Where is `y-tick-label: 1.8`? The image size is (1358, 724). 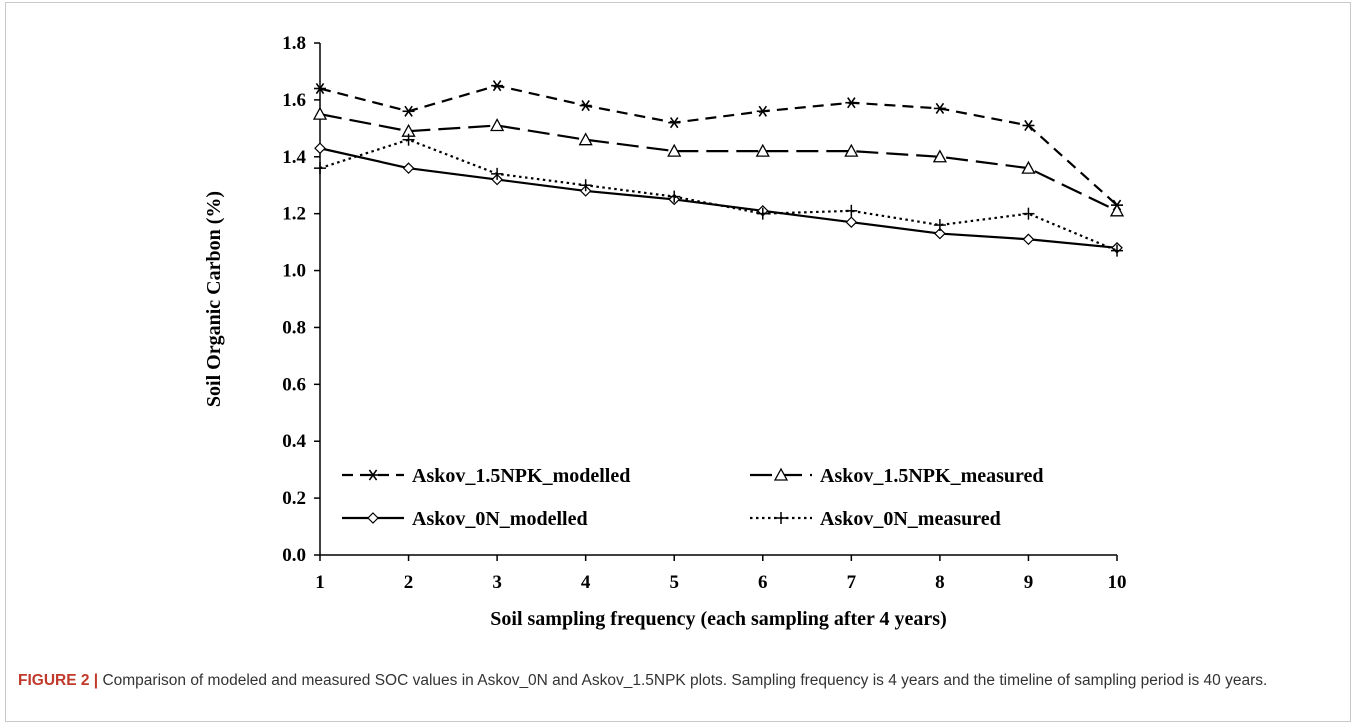 y-tick-label: 1.8 is located at coordinates (294, 43).